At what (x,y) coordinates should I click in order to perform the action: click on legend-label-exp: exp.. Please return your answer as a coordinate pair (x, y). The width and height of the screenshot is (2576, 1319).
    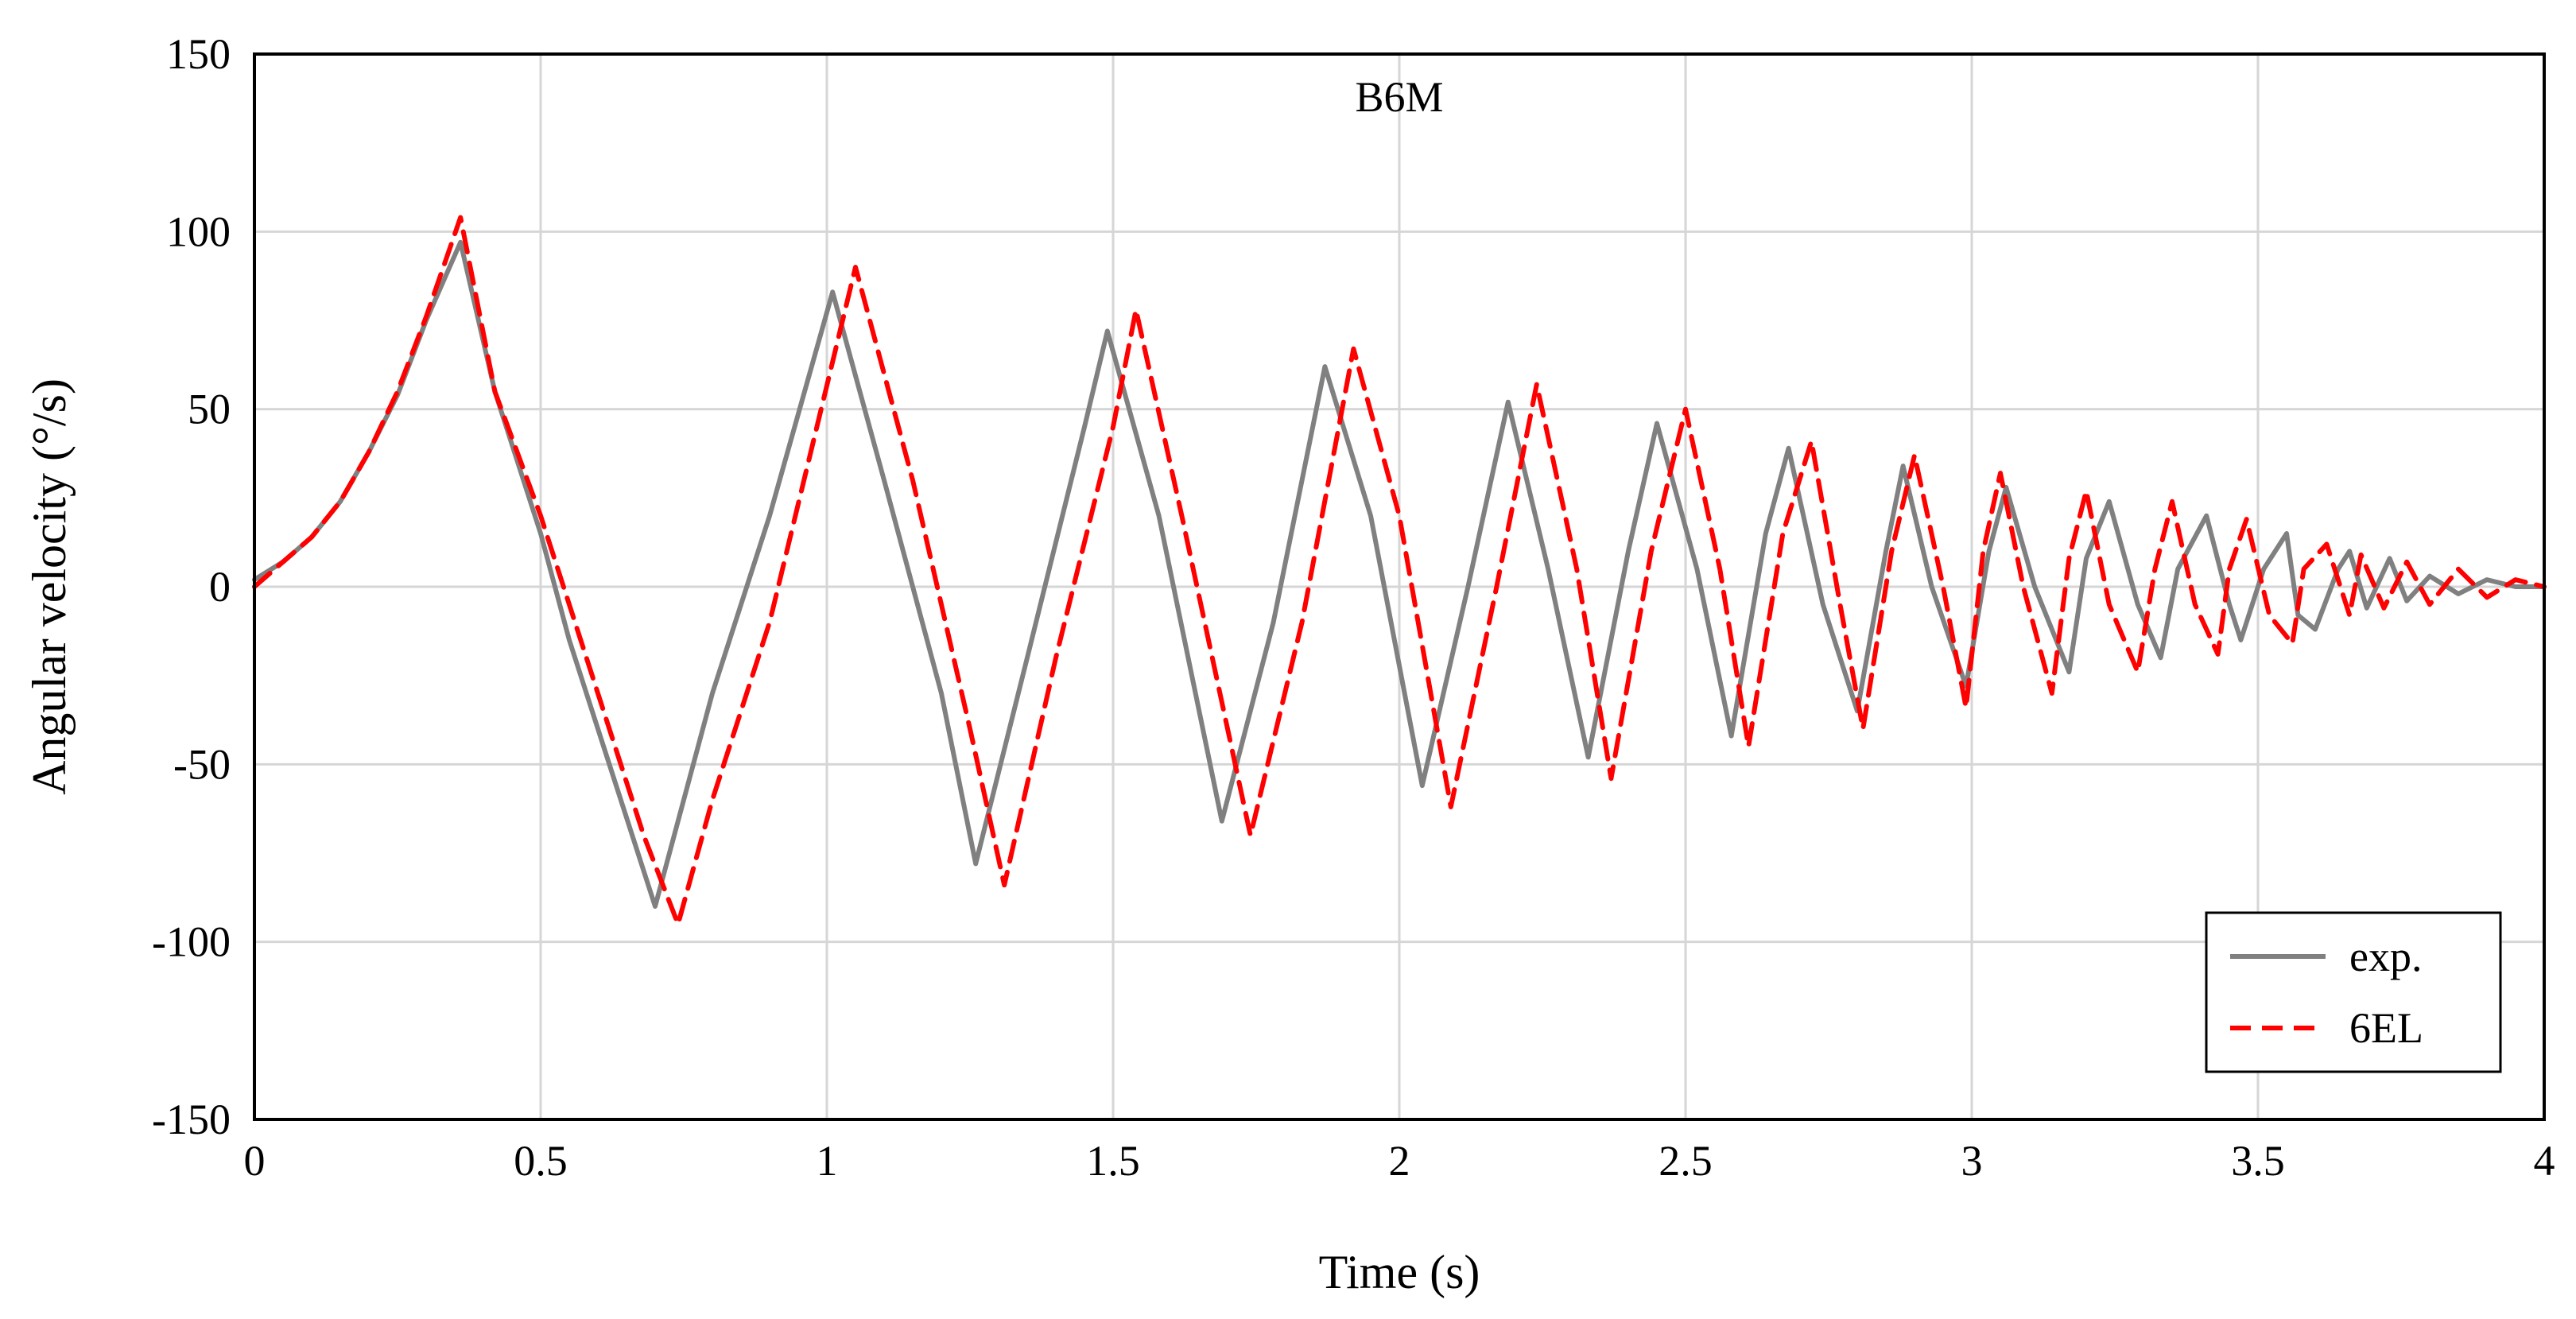
    Looking at the image, I should click on (2386, 956).